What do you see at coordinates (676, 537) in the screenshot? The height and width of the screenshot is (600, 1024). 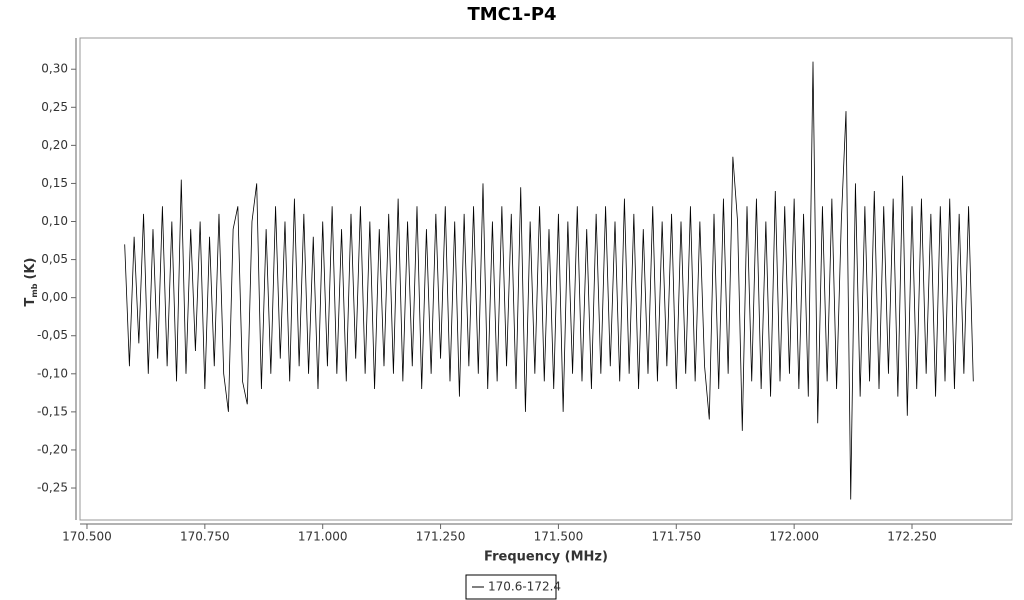 I see `x-tick-label: 171.750` at bounding box center [676, 537].